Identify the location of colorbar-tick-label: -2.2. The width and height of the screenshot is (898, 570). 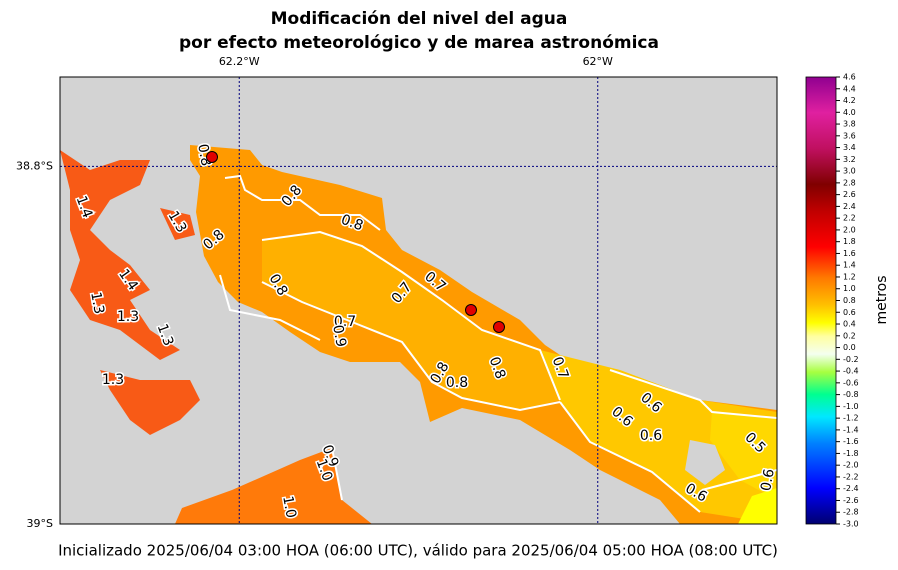
(851, 476).